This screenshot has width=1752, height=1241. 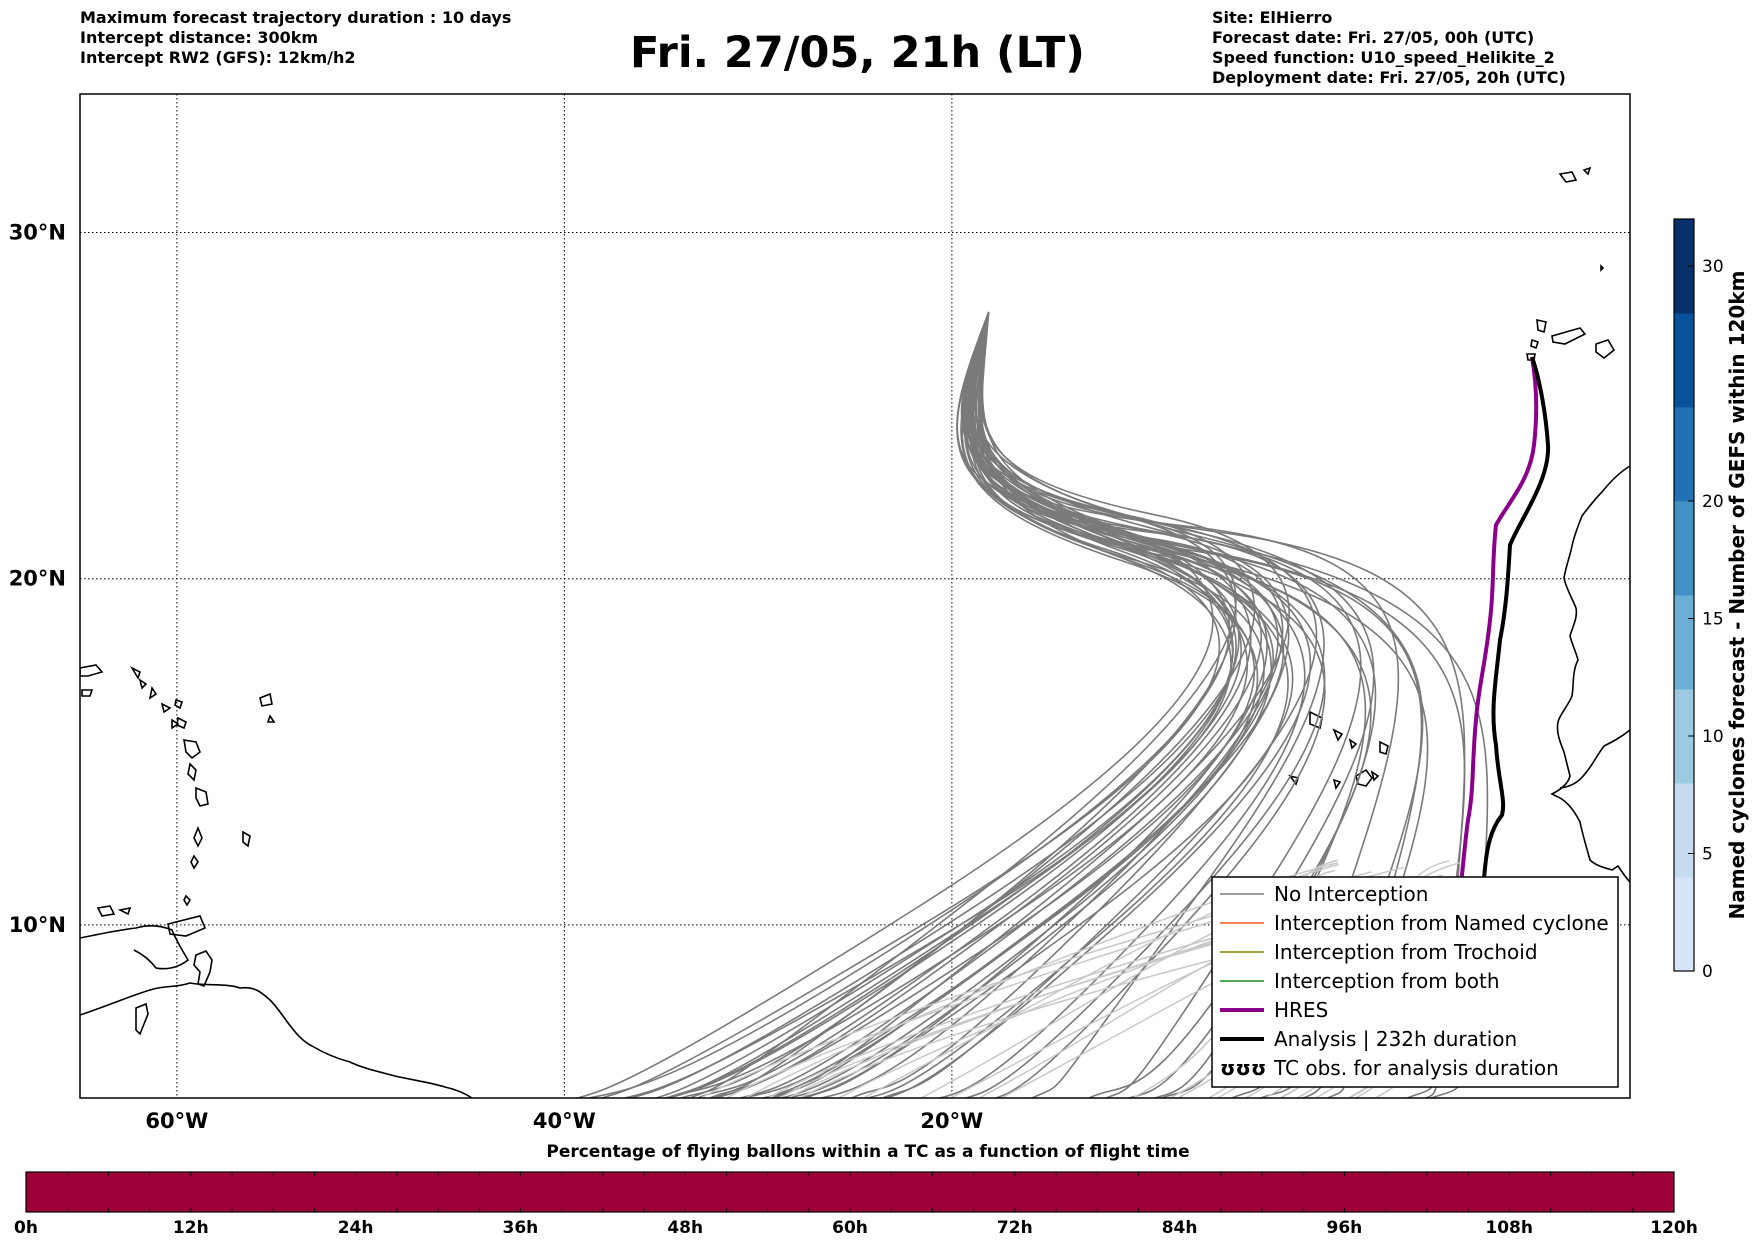 I want to click on colorbar-bottom-tick-label: 48h, so click(x=685, y=1228).